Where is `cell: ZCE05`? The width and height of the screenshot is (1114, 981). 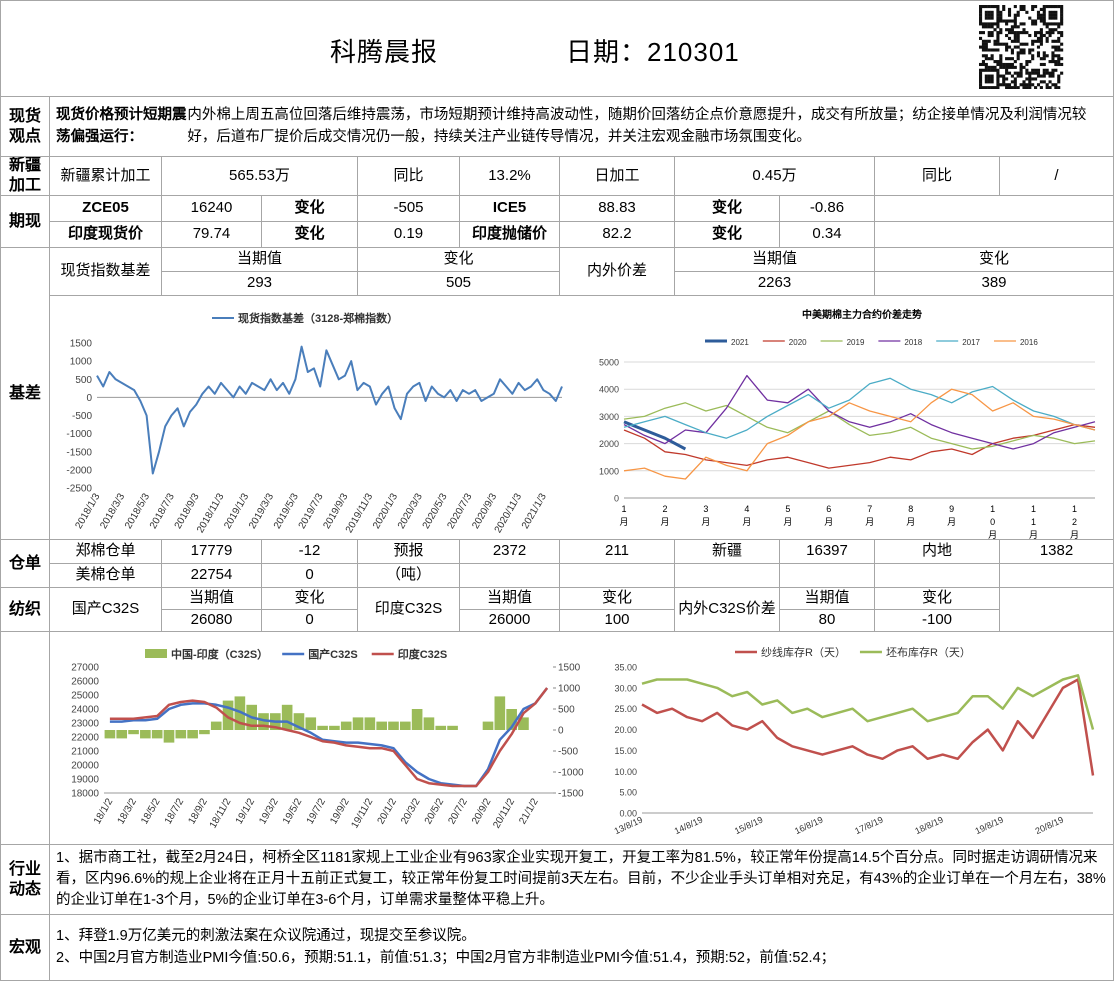
cell: ZCE05 is located at coordinates (106, 209).